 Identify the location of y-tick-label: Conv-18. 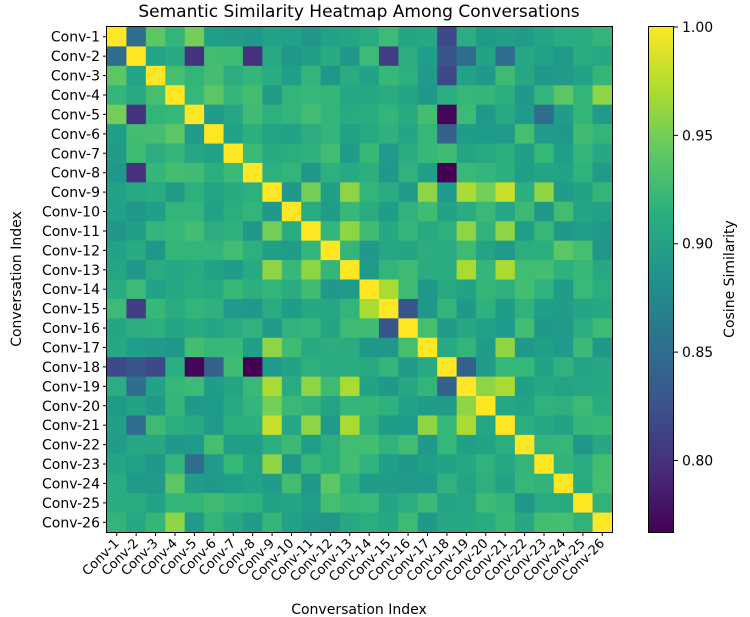
(71, 368).